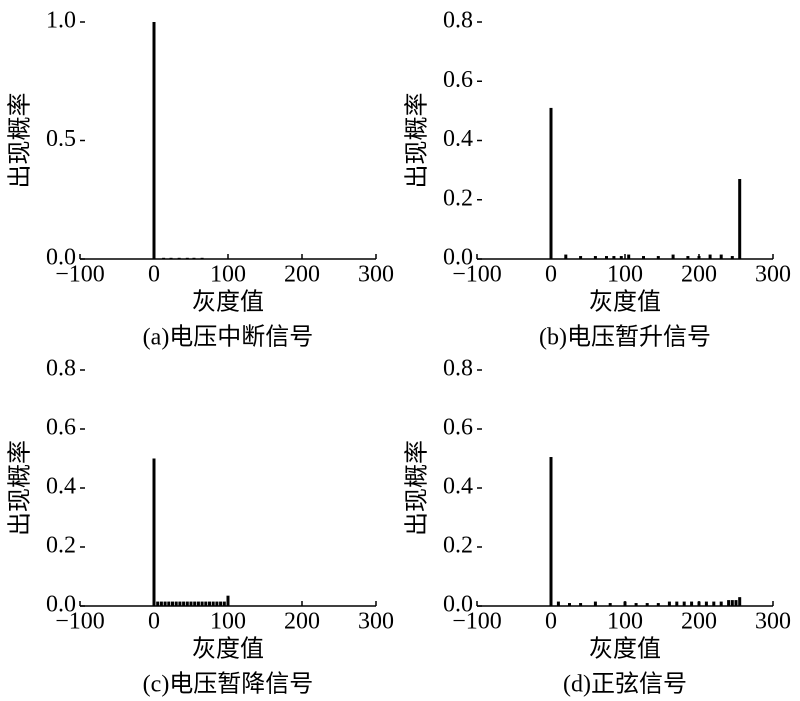 This screenshot has width=800, height=701. What do you see at coordinates (625, 337) in the screenshot?
I see `caption: (b)电压暂升信号` at bounding box center [625, 337].